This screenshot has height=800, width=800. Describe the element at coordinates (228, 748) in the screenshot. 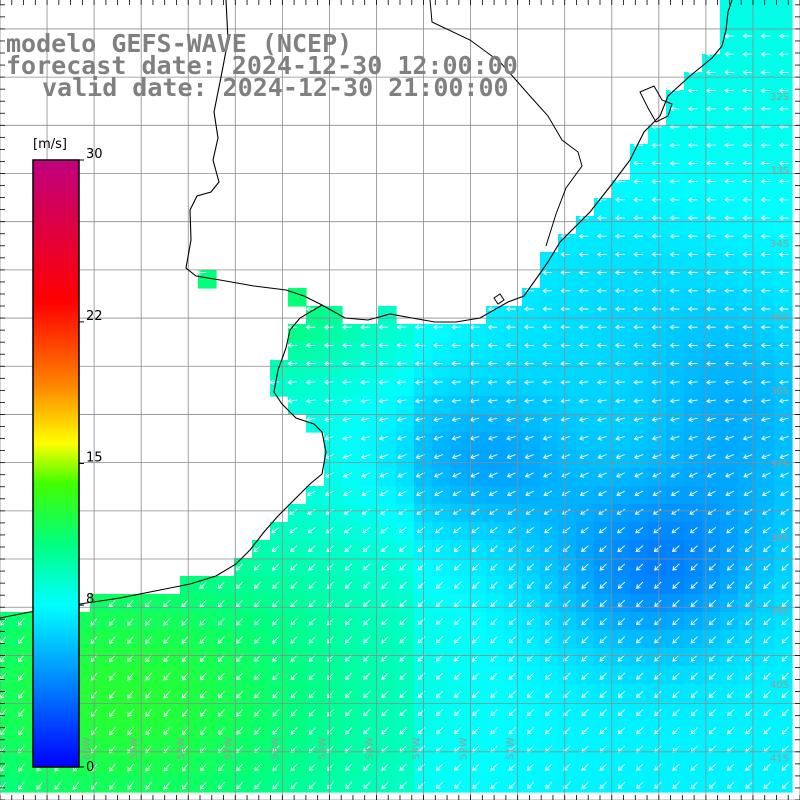

I see `lon-label: 57W` at that location.